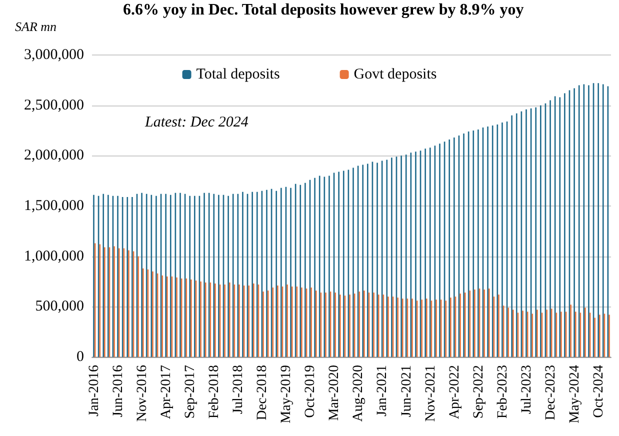 This screenshot has height=436, width=619. I want to click on x-tick-label: Mar-2020, so click(334, 393).